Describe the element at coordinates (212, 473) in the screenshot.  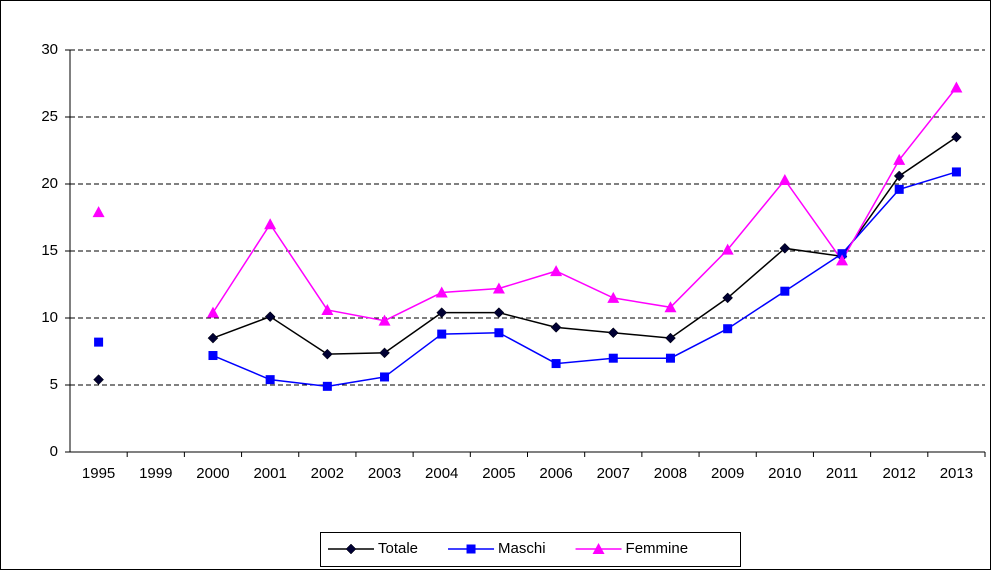
I see `x-tick-label: 2000` at that location.